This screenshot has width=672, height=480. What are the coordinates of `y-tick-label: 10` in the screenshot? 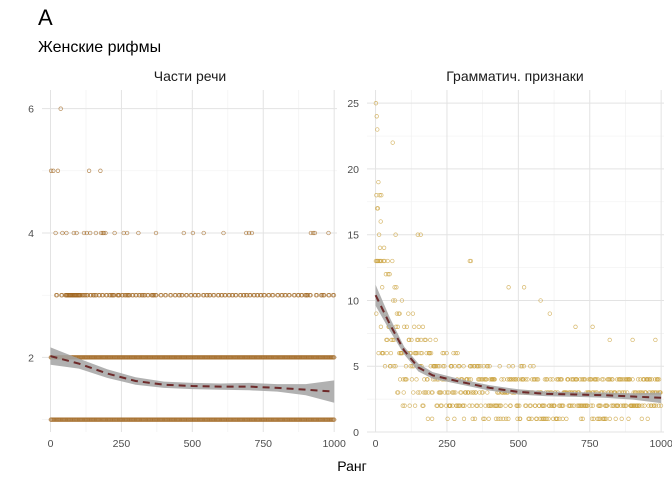 It's located at (353, 301).